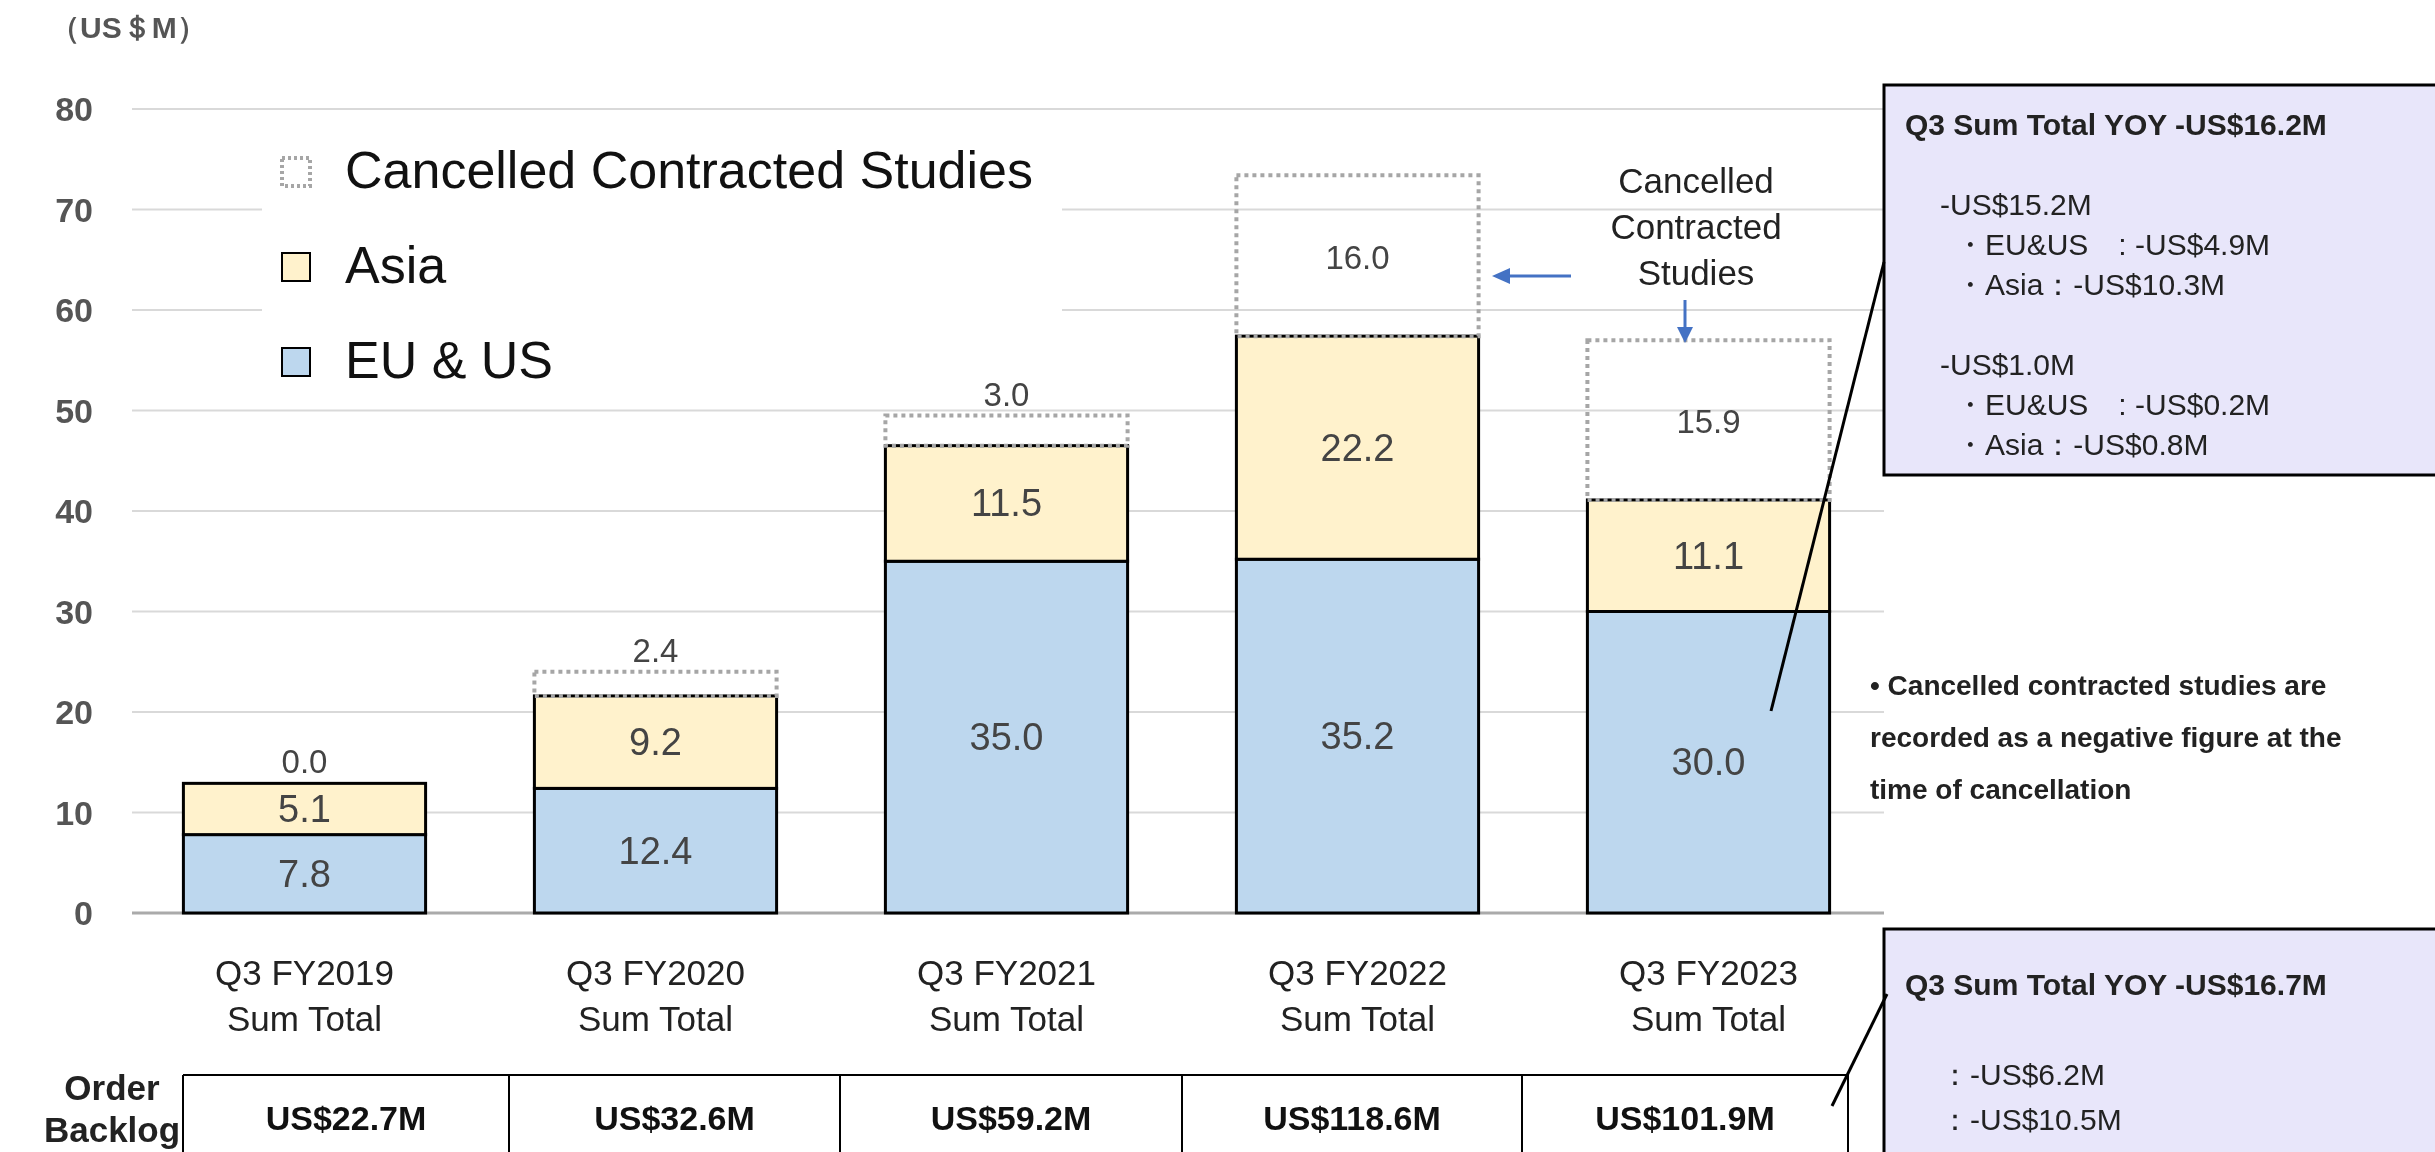 The width and height of the screenshot is (2435, 1152). I want to click on legend-label: Asia, so click(396, 265).